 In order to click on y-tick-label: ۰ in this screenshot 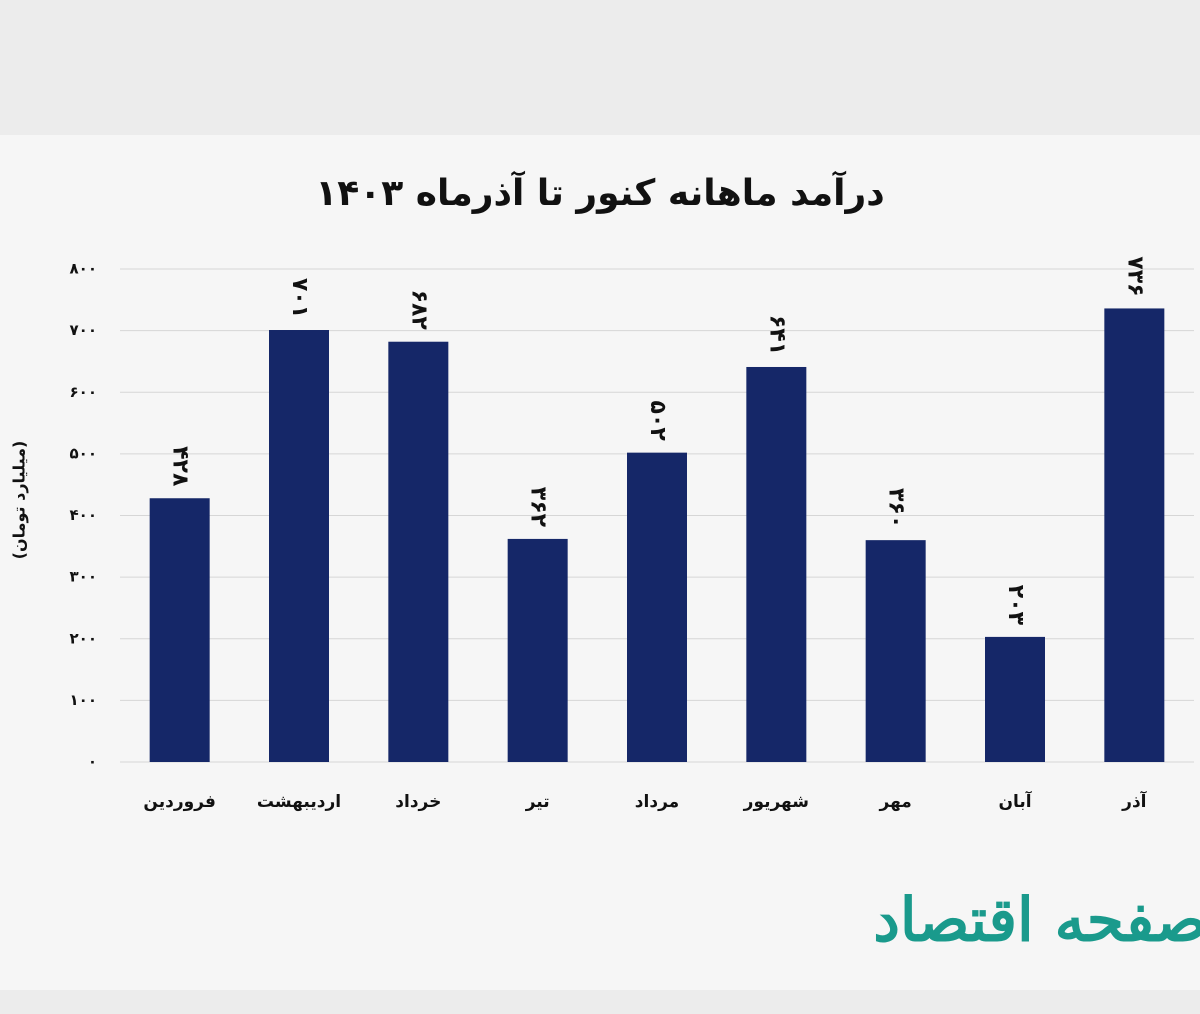, I will do `click(92, 762)`.